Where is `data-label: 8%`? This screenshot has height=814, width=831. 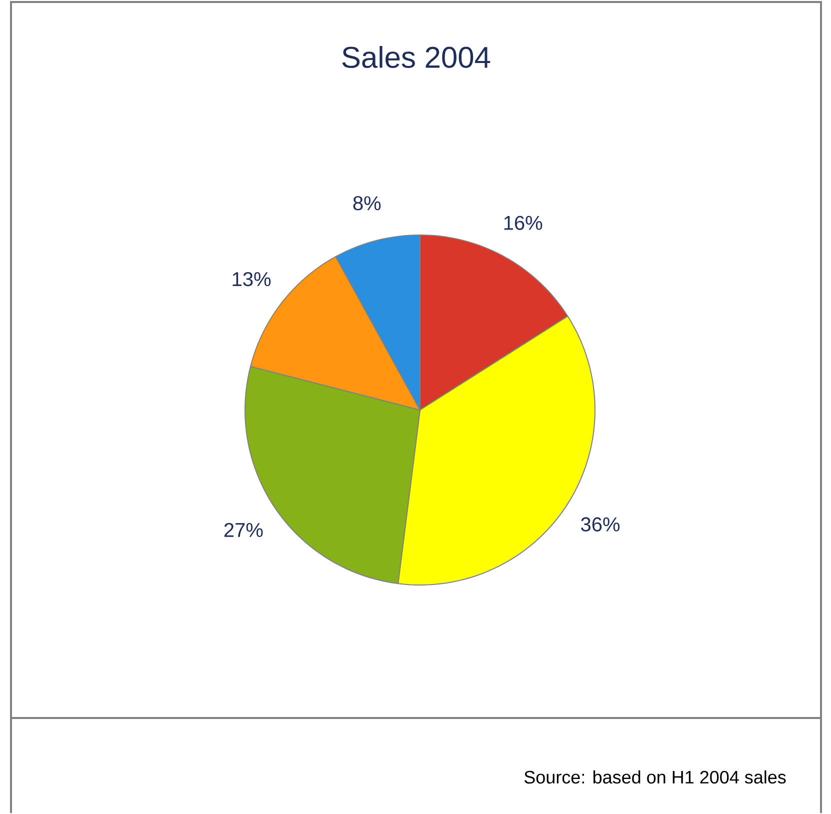
data-label: 8% is located at coordinates (367, 203).